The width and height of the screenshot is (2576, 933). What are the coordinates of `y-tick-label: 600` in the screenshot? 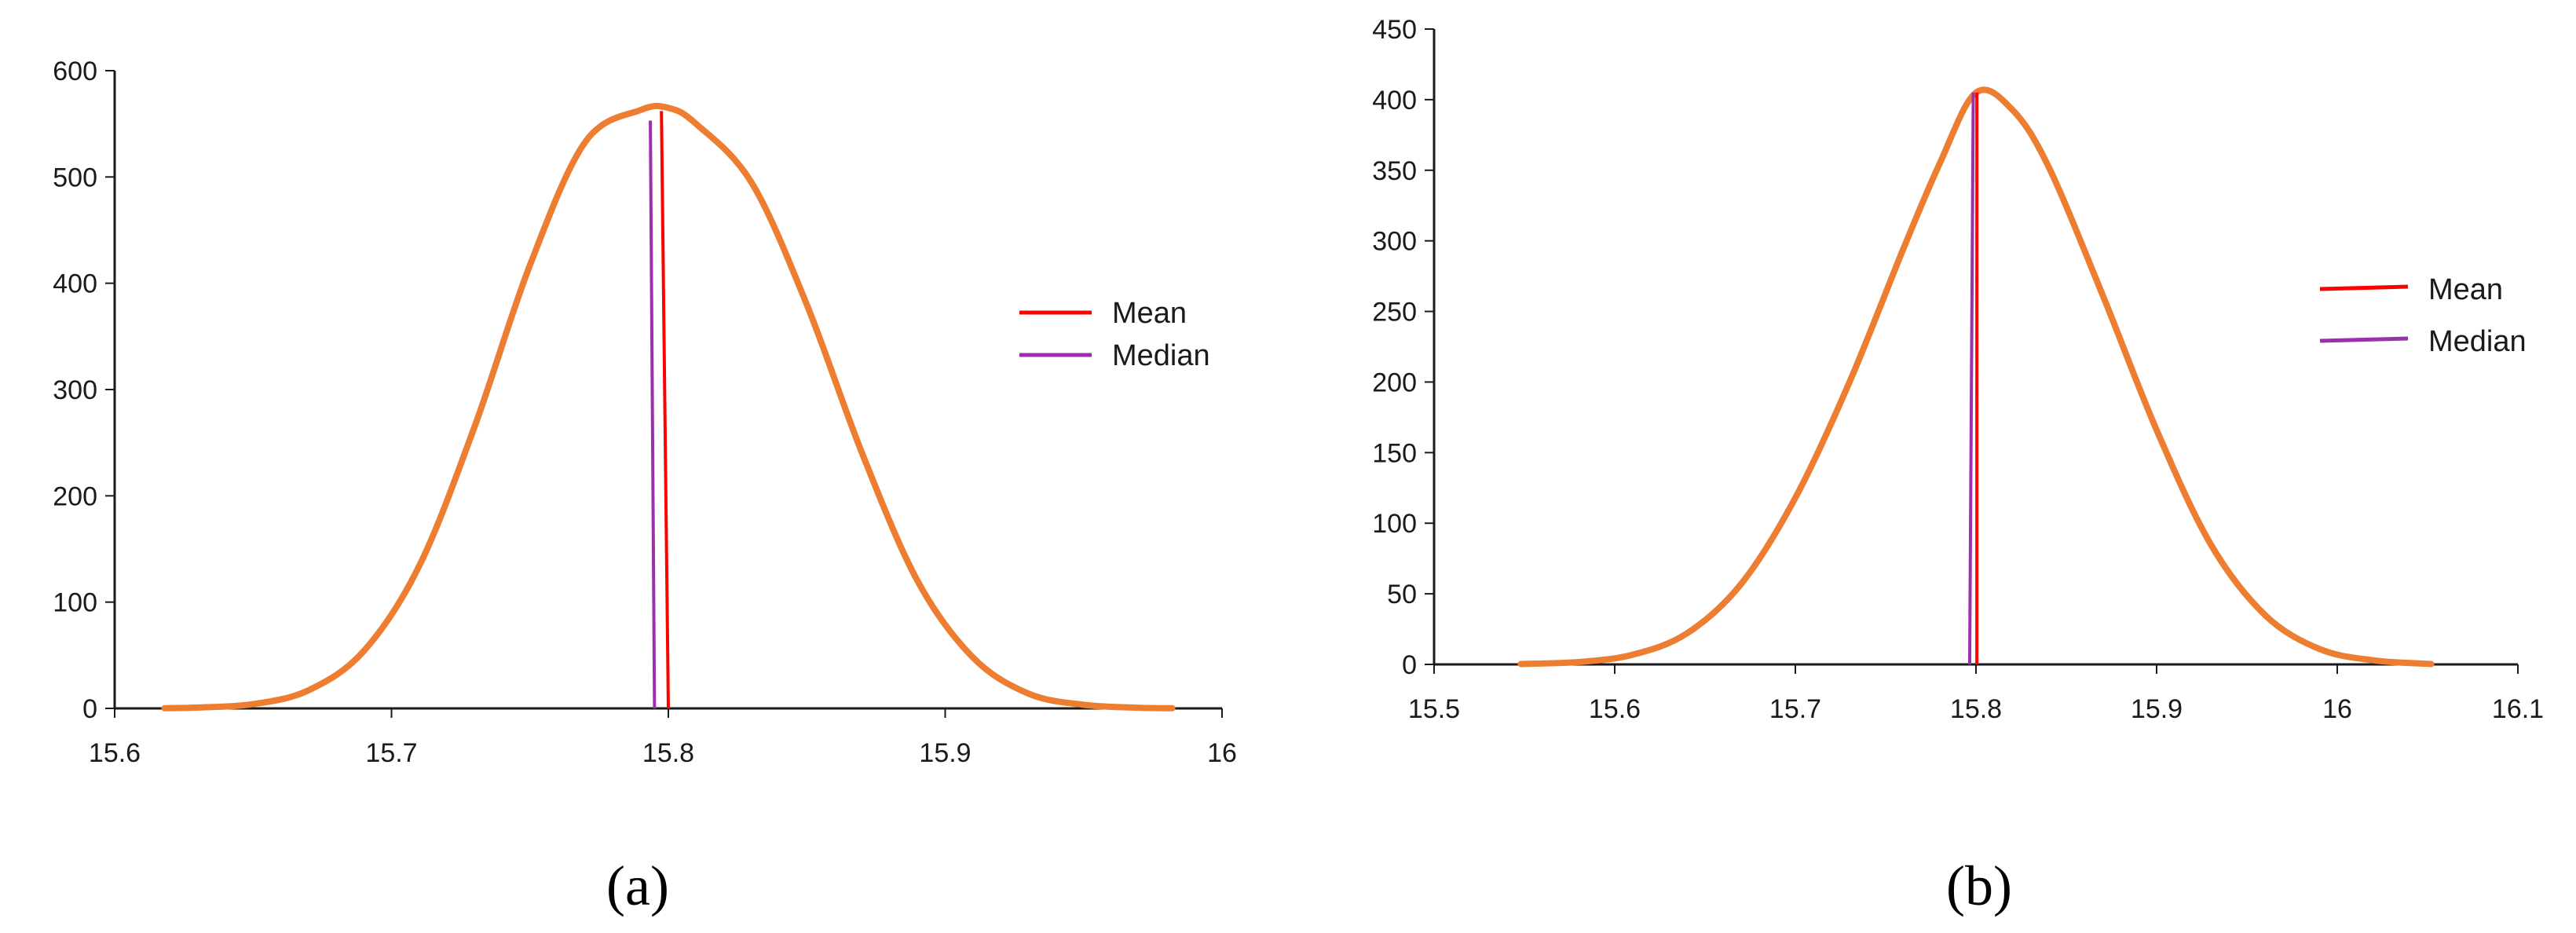 It's located at (75, 71).